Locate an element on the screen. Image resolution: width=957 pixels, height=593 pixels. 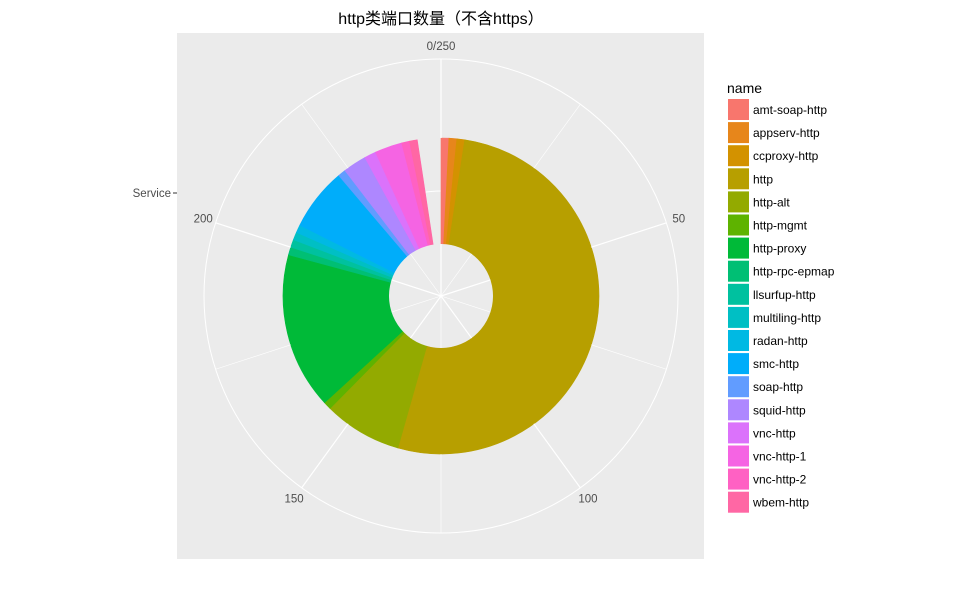
y-axis-tick: Service is located at coordinates (155, 194).